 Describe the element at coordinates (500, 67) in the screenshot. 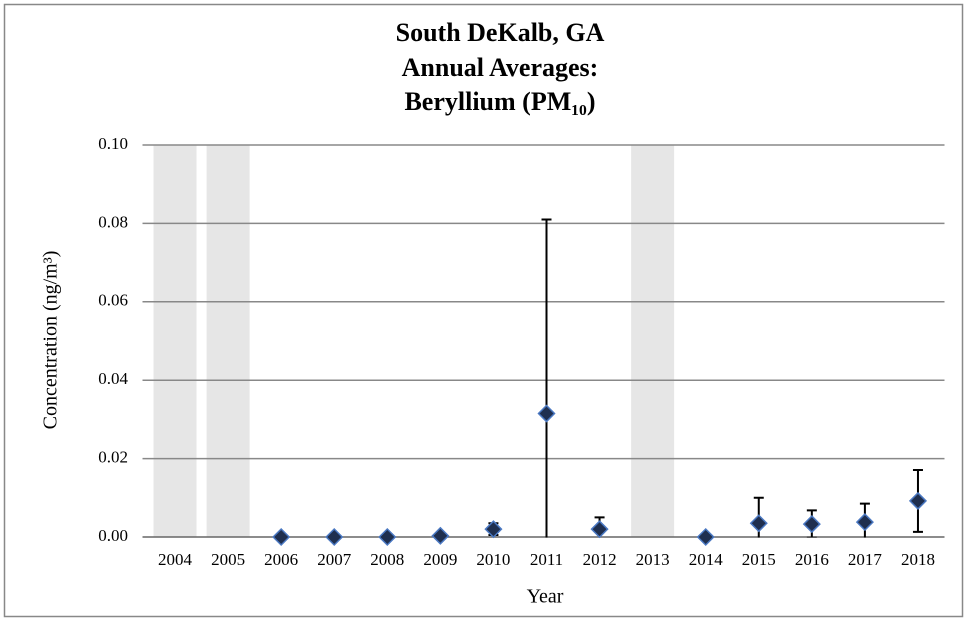

I see `chart-title: Annual Averages:` at that location.